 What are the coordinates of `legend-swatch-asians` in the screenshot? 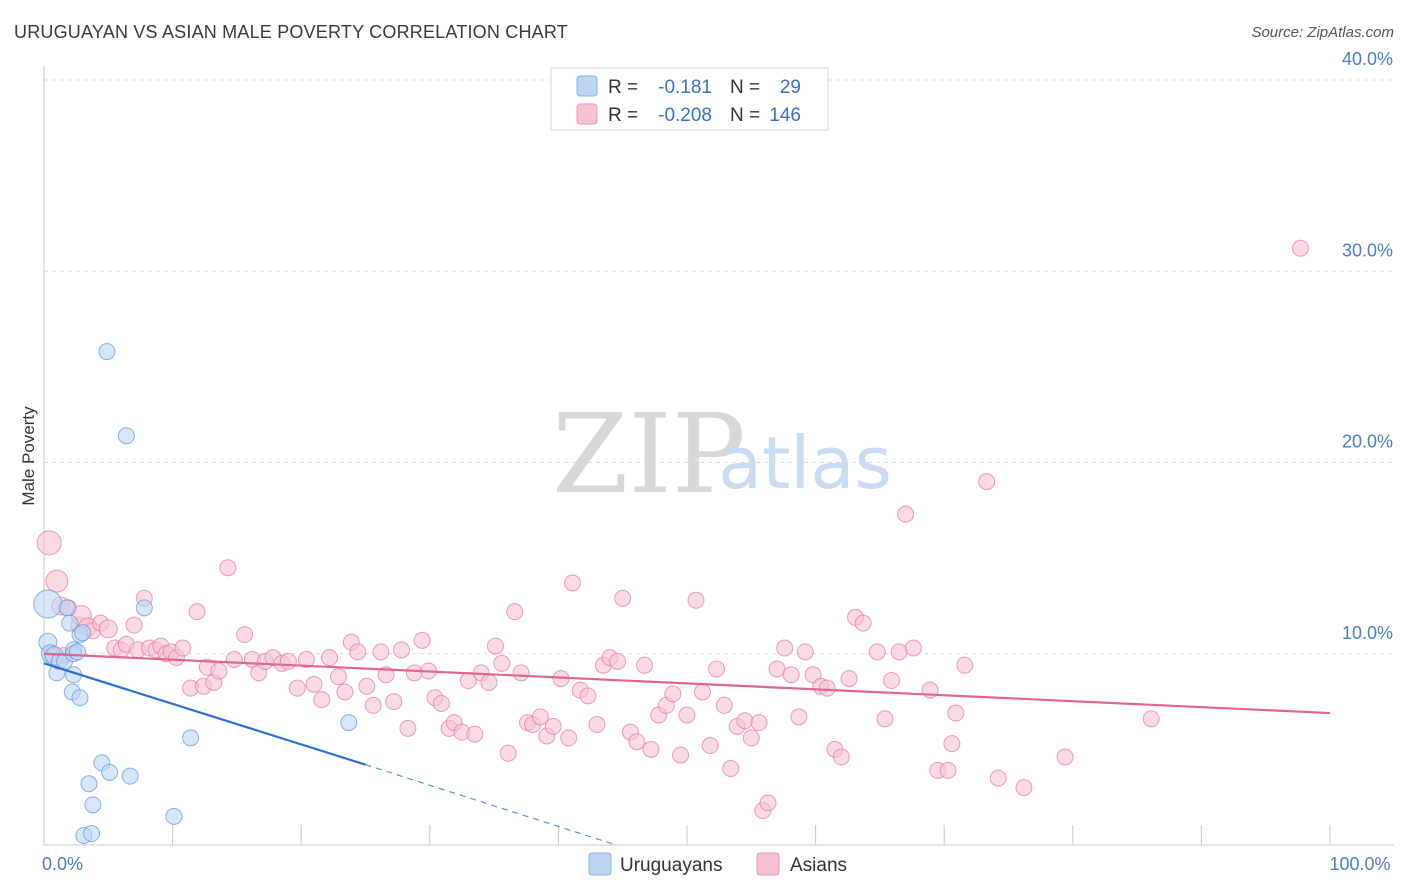 It's located at (587, 114).